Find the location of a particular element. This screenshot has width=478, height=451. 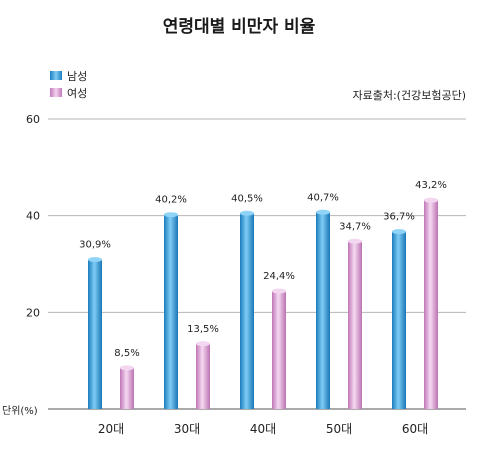

x-tick-label: 20대 is located at coordinates (111, 429).